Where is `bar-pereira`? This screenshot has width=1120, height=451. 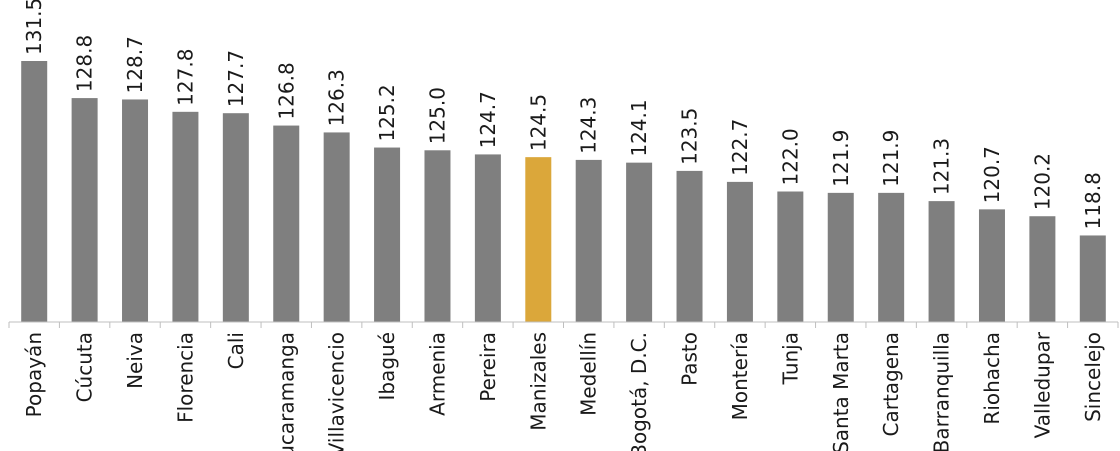 bar-pereira is located at coordinates (487, 238).